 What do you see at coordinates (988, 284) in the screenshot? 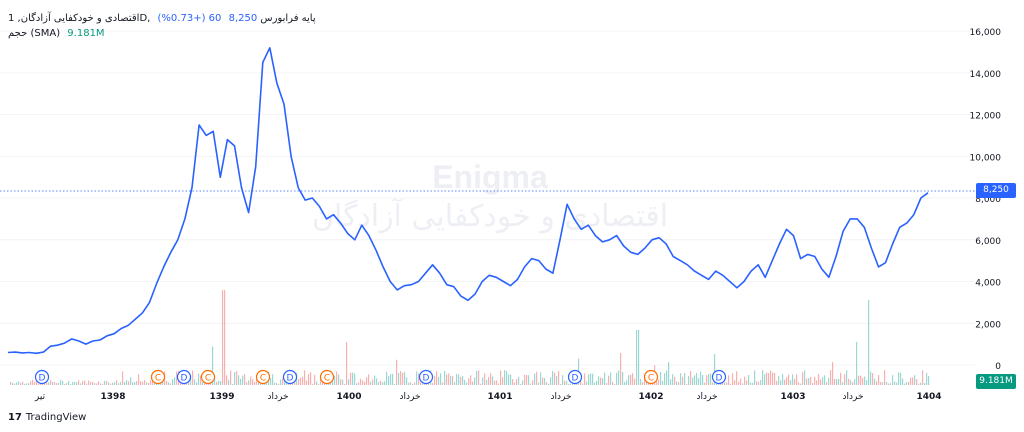
I see `y-tick-label: 4,000` at bounding box center [988, 284].